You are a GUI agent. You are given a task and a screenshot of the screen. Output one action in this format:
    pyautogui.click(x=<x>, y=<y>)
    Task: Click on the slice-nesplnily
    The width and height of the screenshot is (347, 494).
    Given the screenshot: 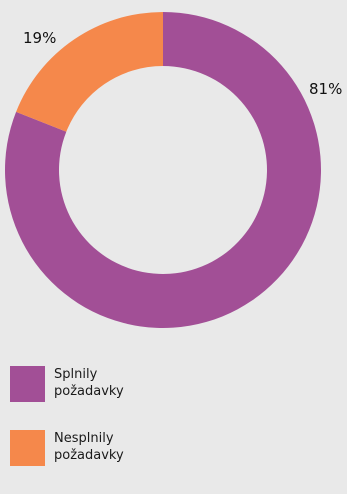 What is the action you would take?
    pyautogui.click(x=89, y=71)
    